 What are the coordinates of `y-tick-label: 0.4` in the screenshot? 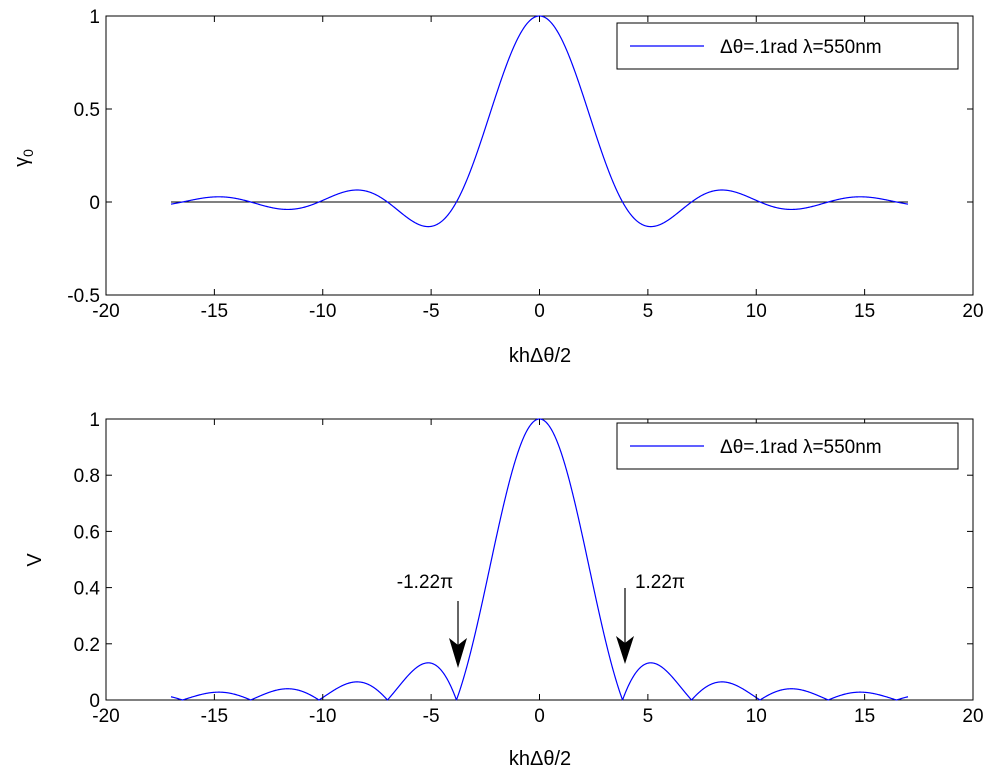 It's located at (87, 589).